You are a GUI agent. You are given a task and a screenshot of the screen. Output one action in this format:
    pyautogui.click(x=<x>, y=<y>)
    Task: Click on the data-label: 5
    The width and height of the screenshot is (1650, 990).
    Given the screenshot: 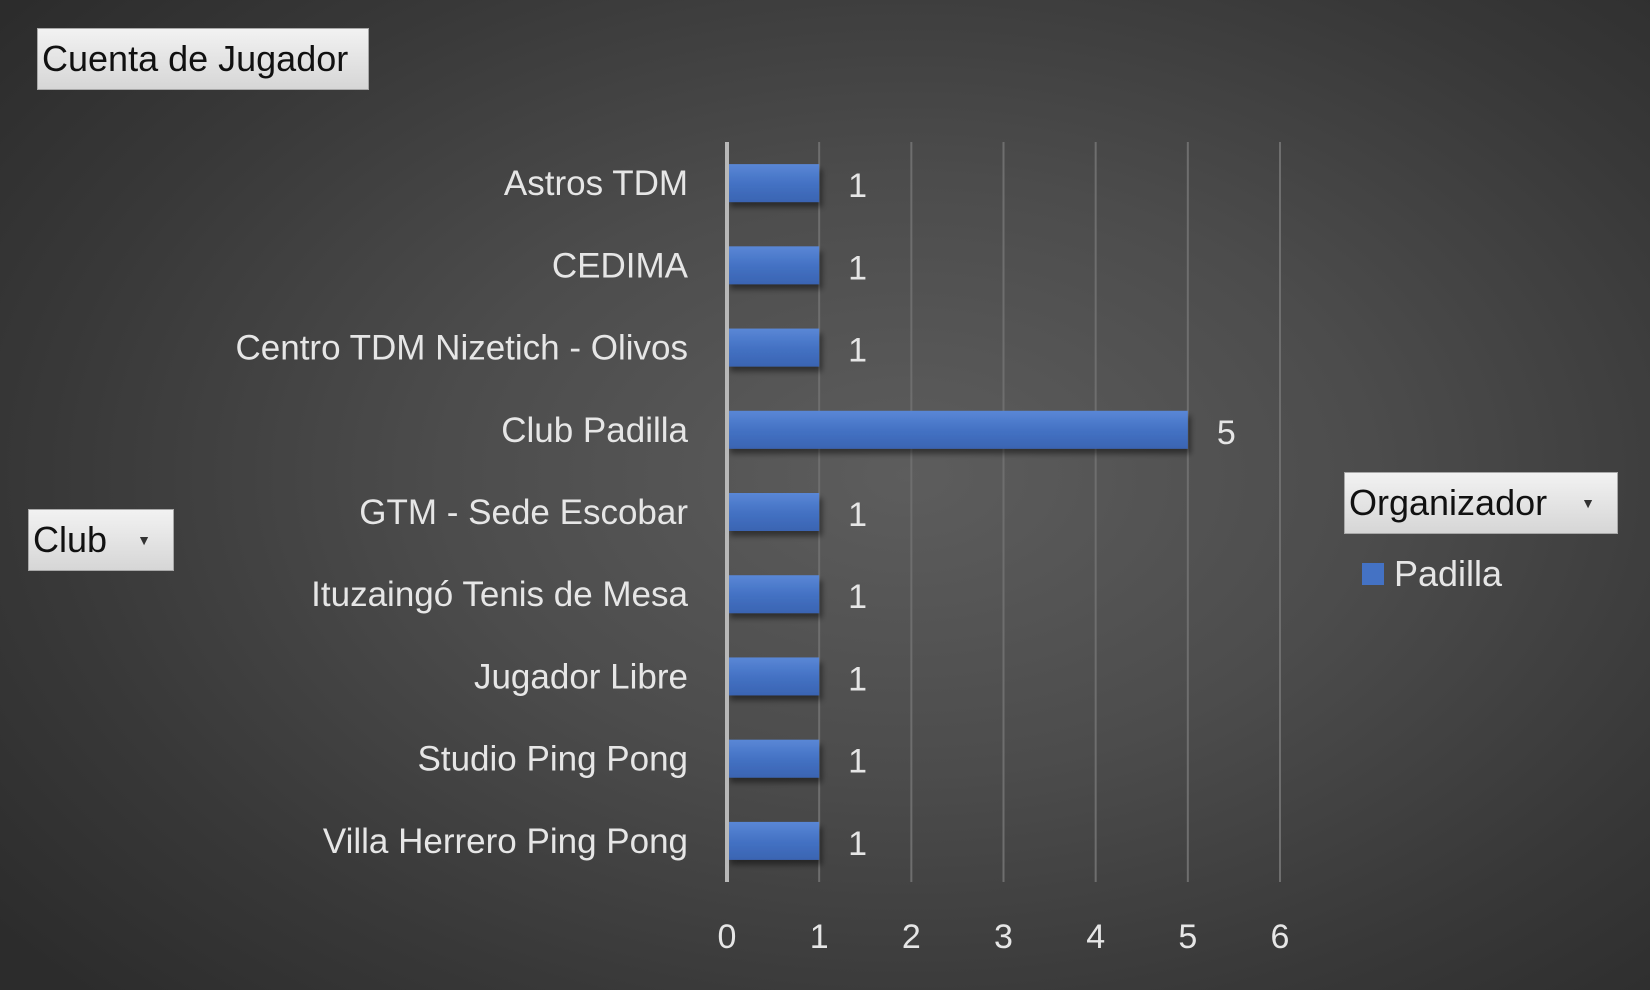 What is the action you would take?
    pyautogui.click(x=1226, y=433)
    